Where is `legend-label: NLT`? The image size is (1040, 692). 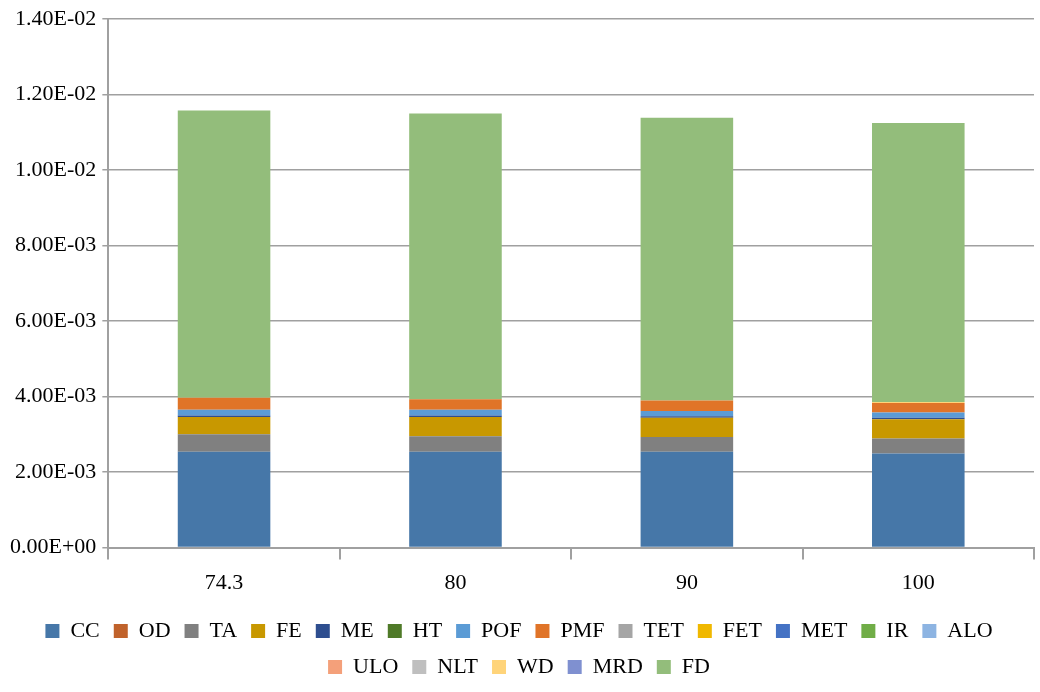
legend-label: NLT is located at coordinates (458, 665).